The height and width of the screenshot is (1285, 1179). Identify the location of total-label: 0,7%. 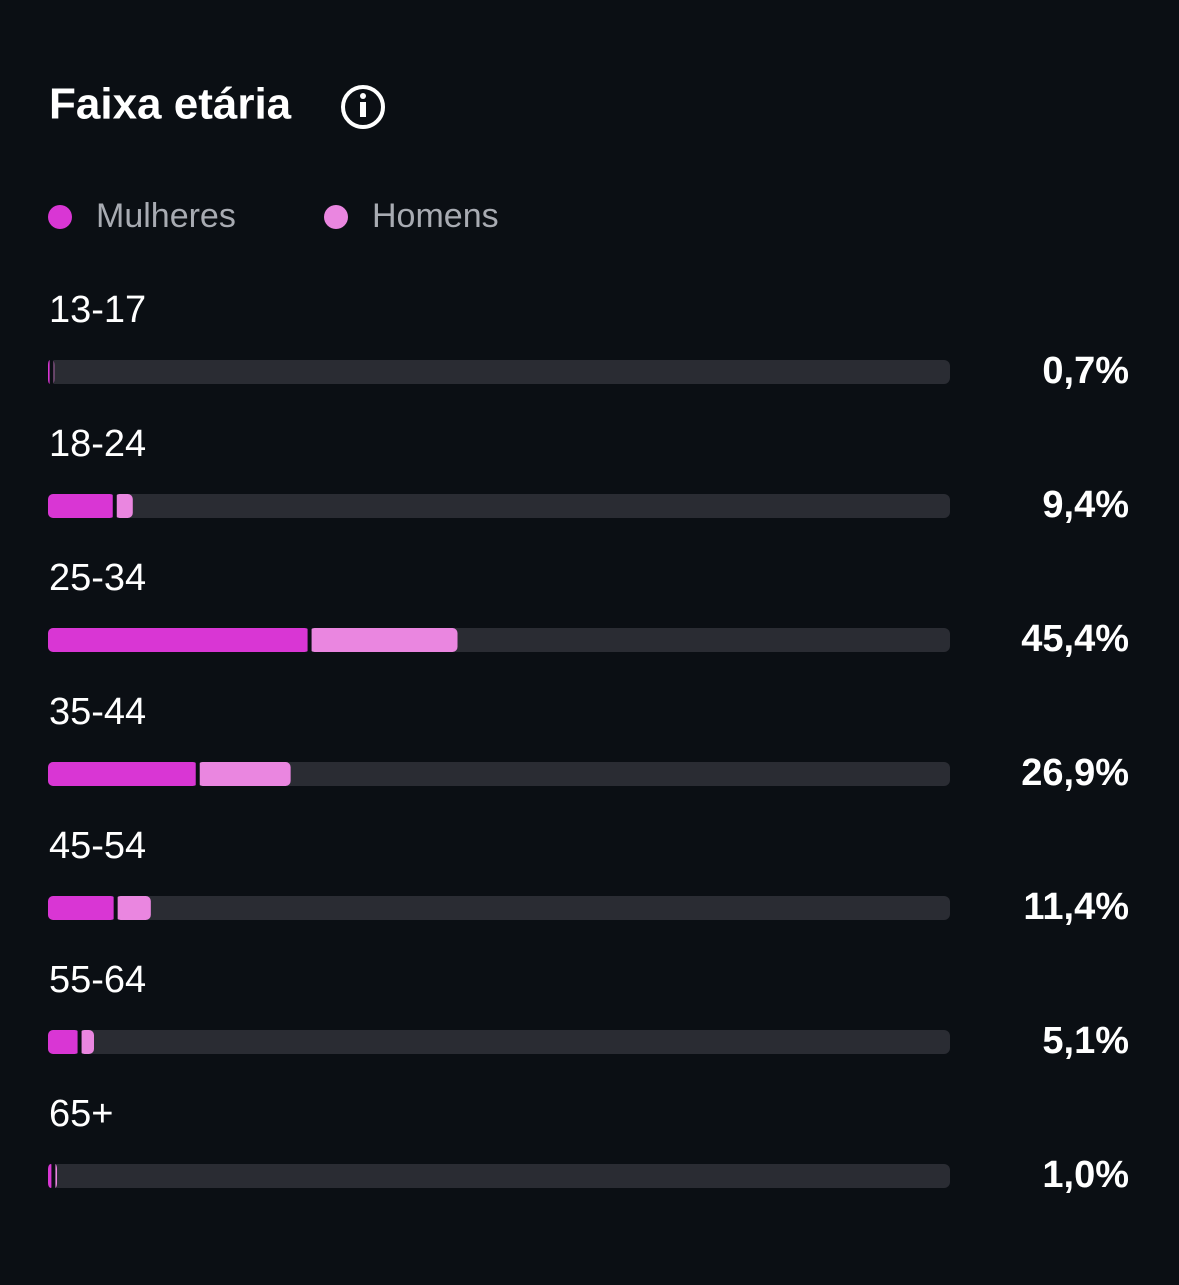
(1085, 371).